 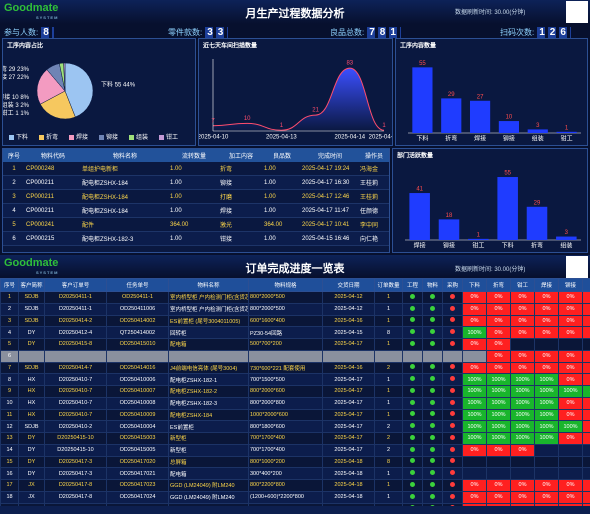 What do you see at coordinates (24, 106) in the screenshot?
I see `label-part: 2%` at bounding box center [24, 106].